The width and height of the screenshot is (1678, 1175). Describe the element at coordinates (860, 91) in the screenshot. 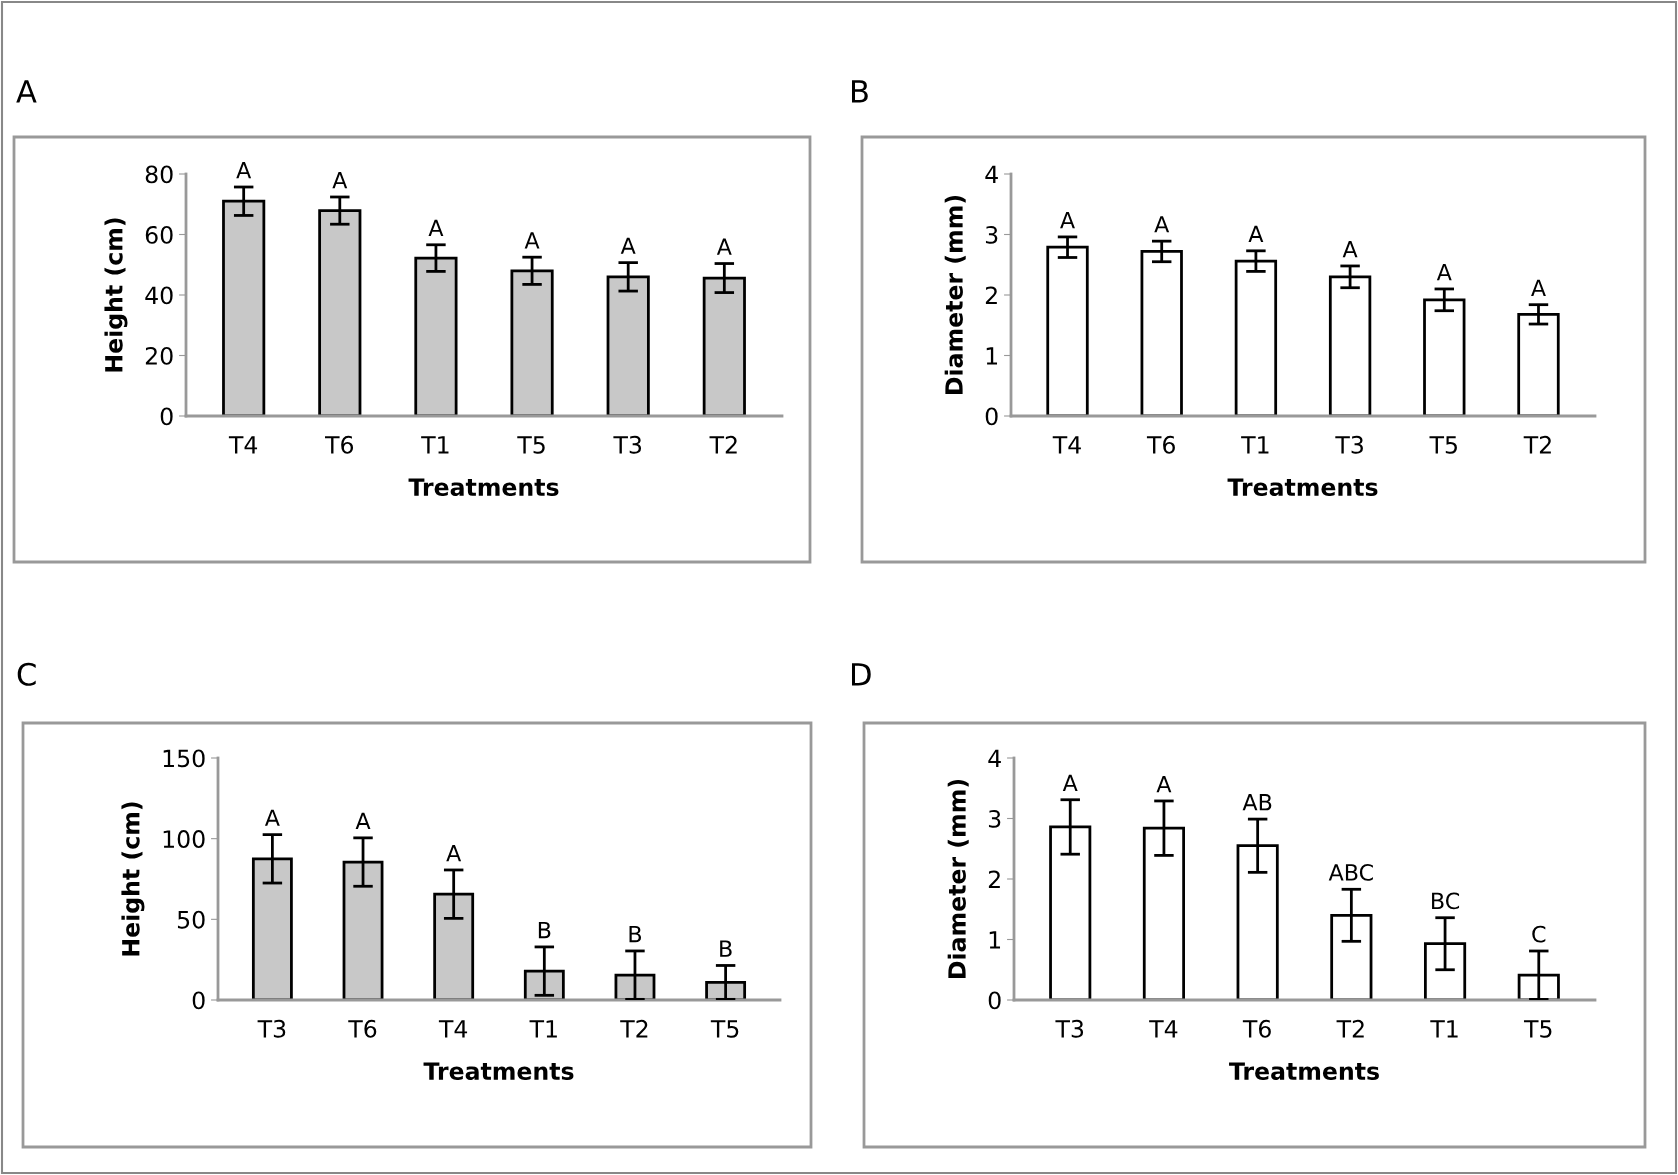

I see `chart-title: B` at that location.